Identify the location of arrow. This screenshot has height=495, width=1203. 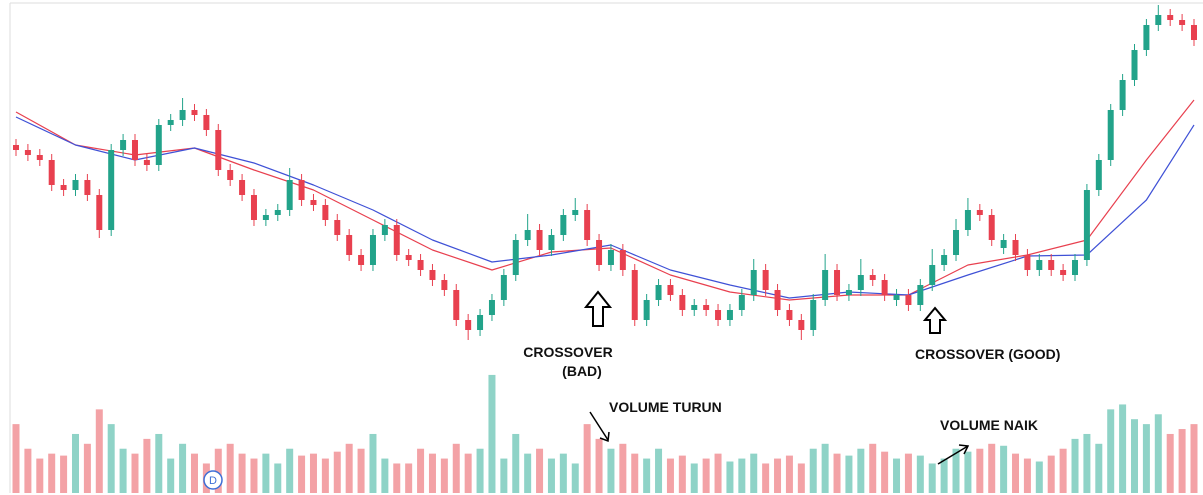
(953, 455).